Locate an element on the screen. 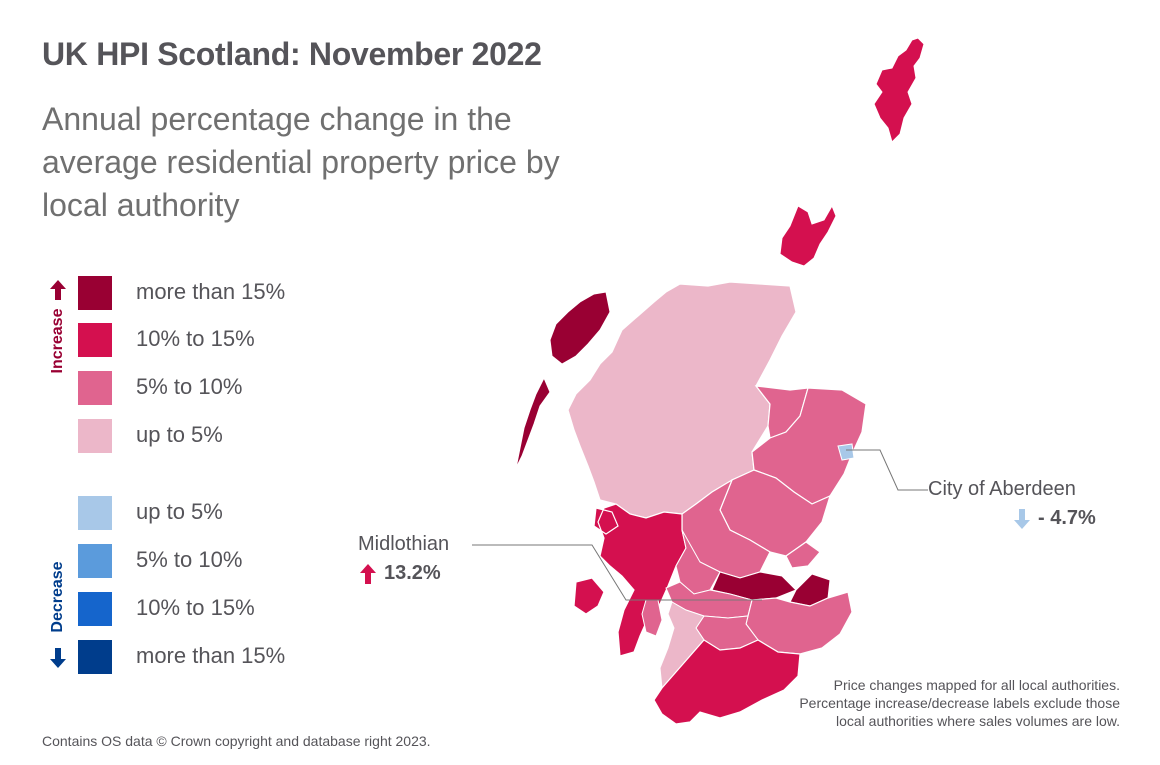  up-arrow-icon is located at coordinates (368, 574).